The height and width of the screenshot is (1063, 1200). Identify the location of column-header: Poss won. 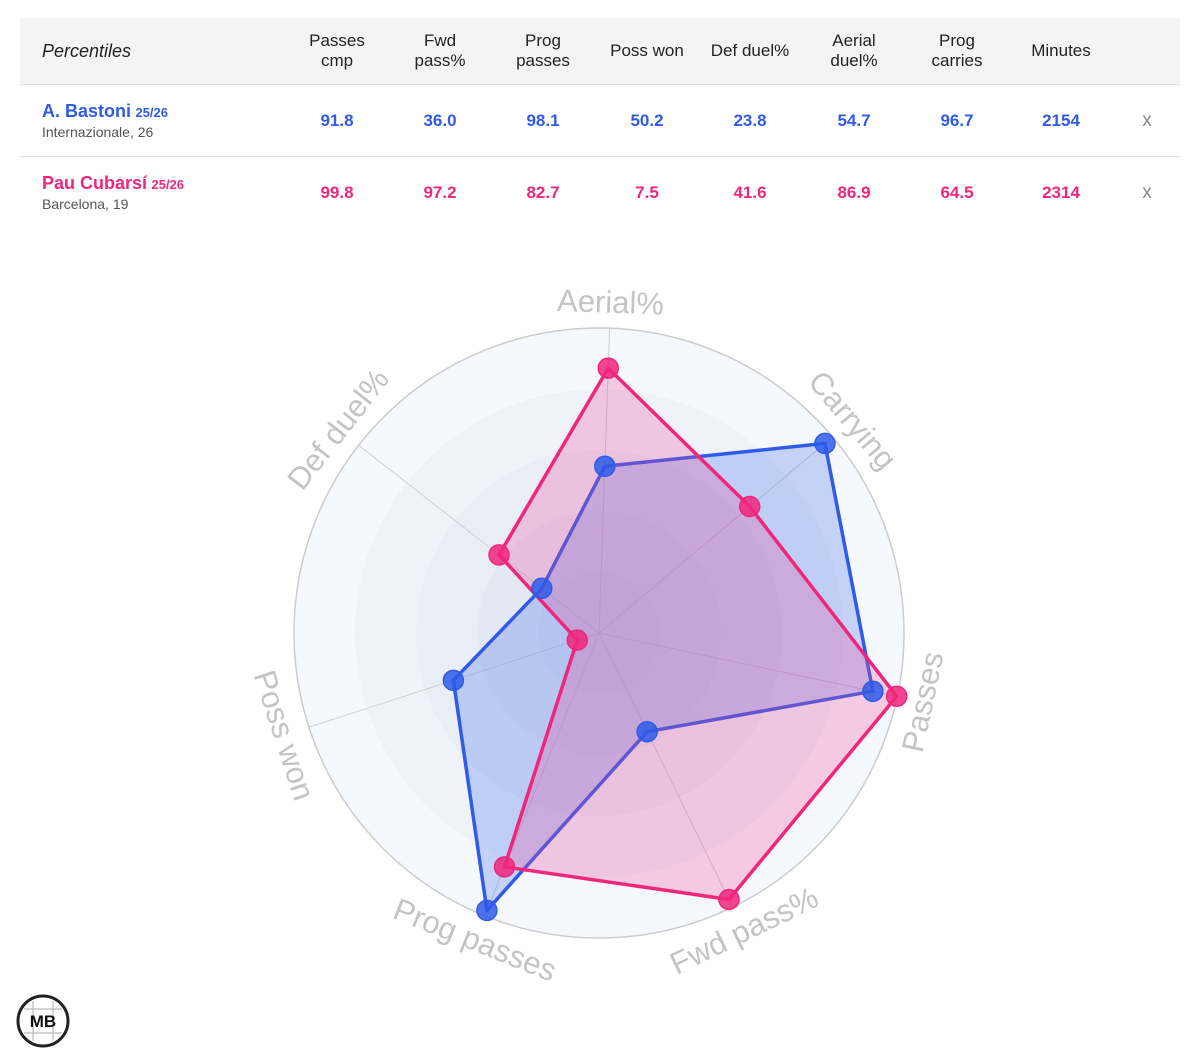
(647, 51).